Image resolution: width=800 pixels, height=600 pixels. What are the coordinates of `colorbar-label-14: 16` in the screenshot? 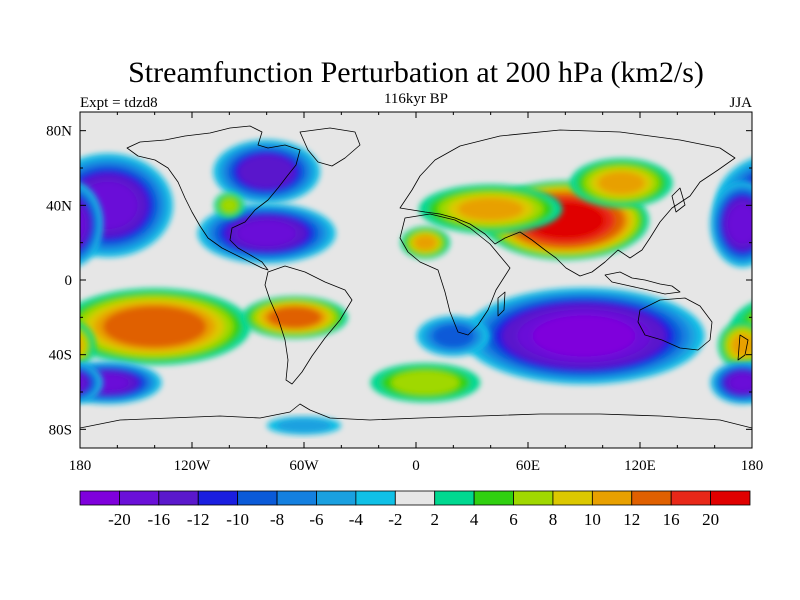 It's located at (671, 519).